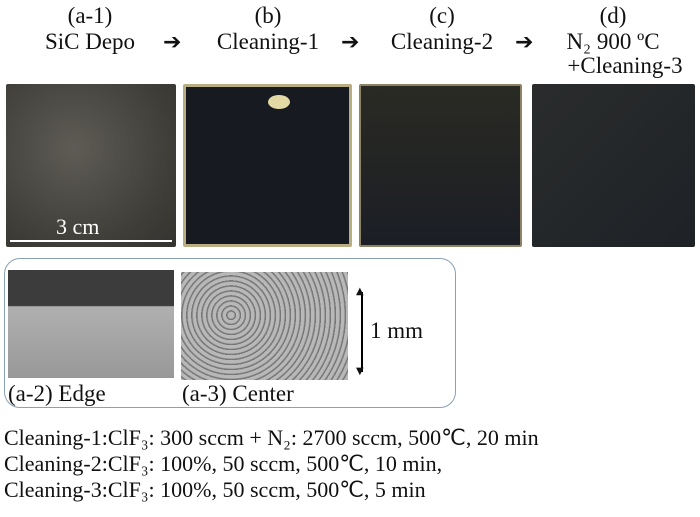 The width and height of the screenshot is (700, 517). I want to click on arrow-up-icon: ▲, so click(360, 291).